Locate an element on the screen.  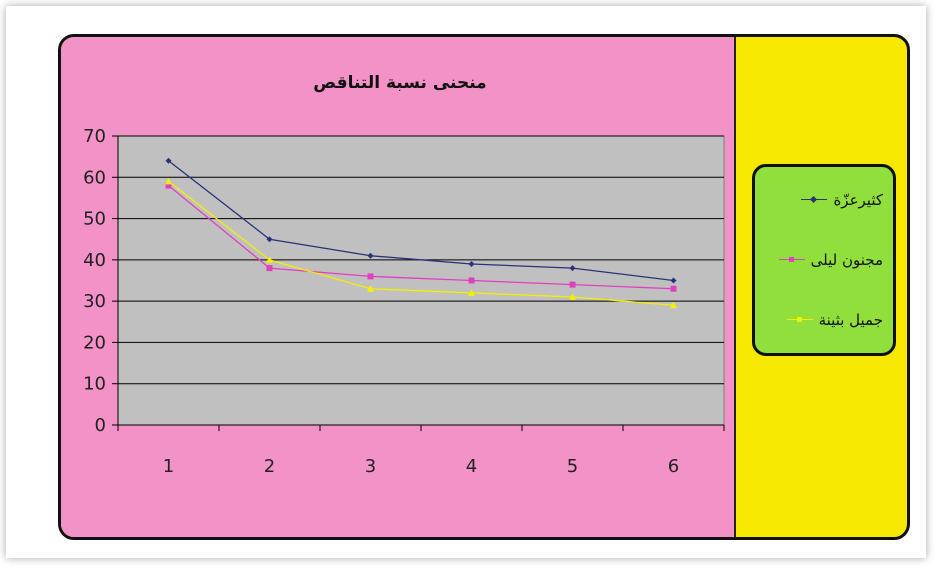
y-tick-label: 20 is located at coordinates (94, 342).